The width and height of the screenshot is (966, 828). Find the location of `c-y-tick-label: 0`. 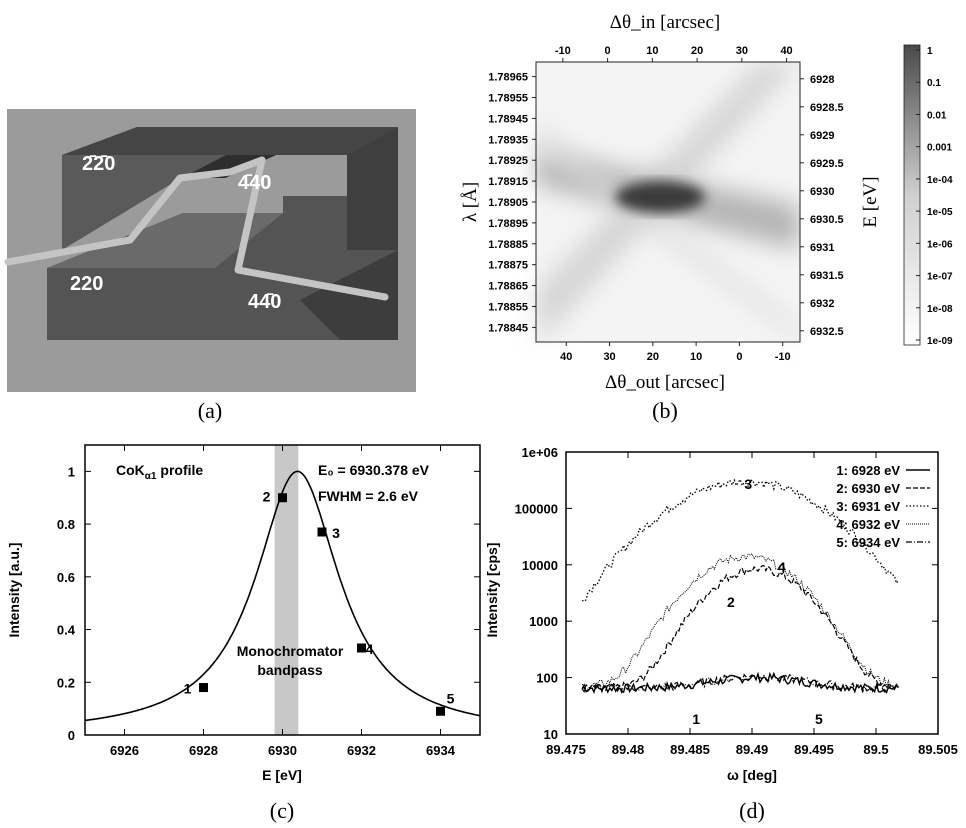

c-y-tick-label: 0 is located at coordinates (71, 735).